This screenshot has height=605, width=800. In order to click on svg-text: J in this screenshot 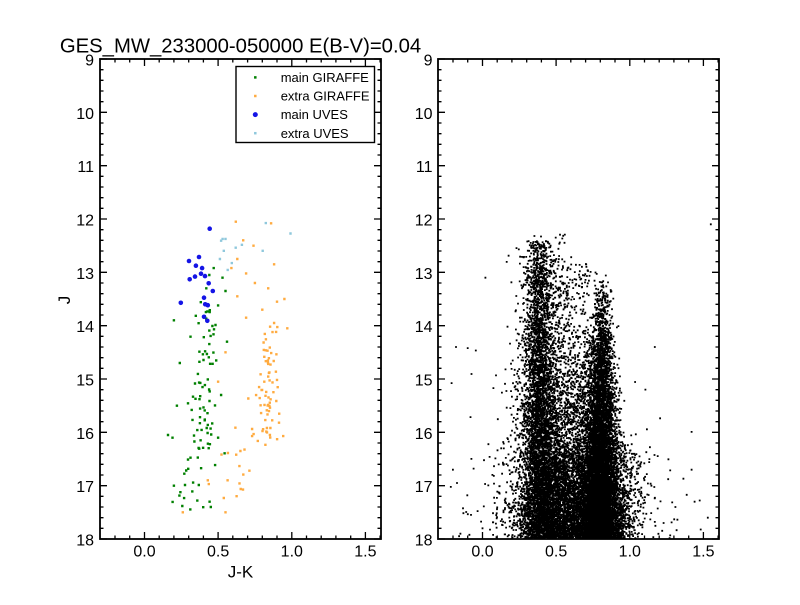, I will do `click(64, 300)`.